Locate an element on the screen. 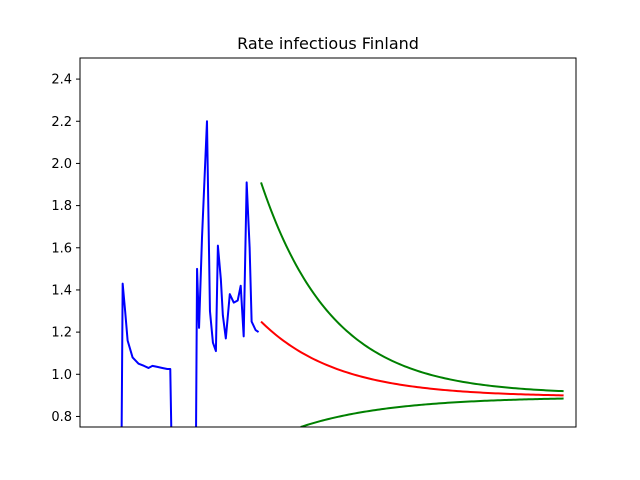 The width and height of the screenshot is (640, 480). y-axis: 0.8 1.0 1.2 1.4 1.6 1.8 2.0 2.2 2.4 is located at coordinates (65, 249).